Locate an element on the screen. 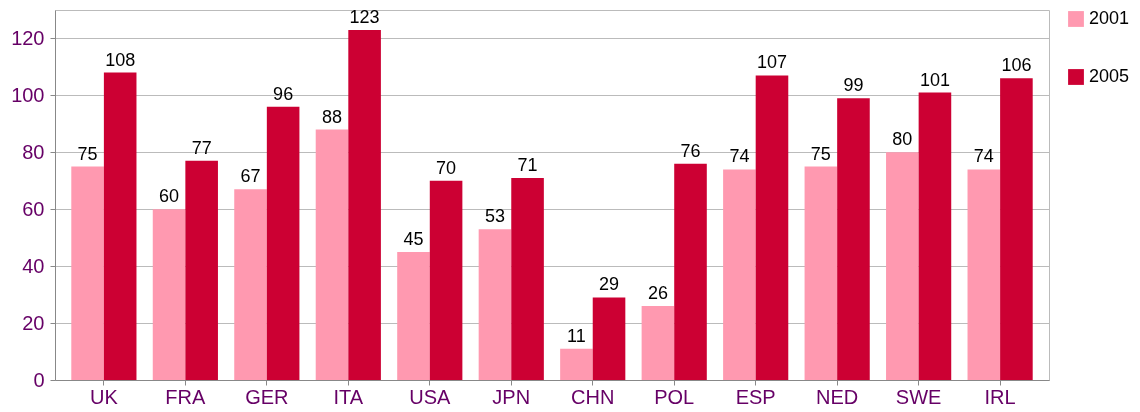  data-label: 71 is located at coordinates (527, 164).